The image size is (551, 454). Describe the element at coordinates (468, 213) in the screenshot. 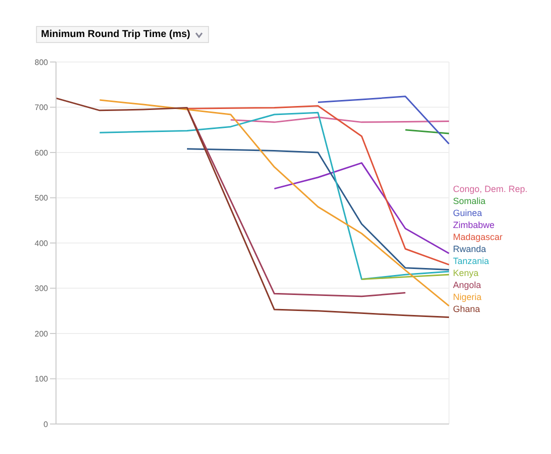

I see `text: Guinea` at that location.